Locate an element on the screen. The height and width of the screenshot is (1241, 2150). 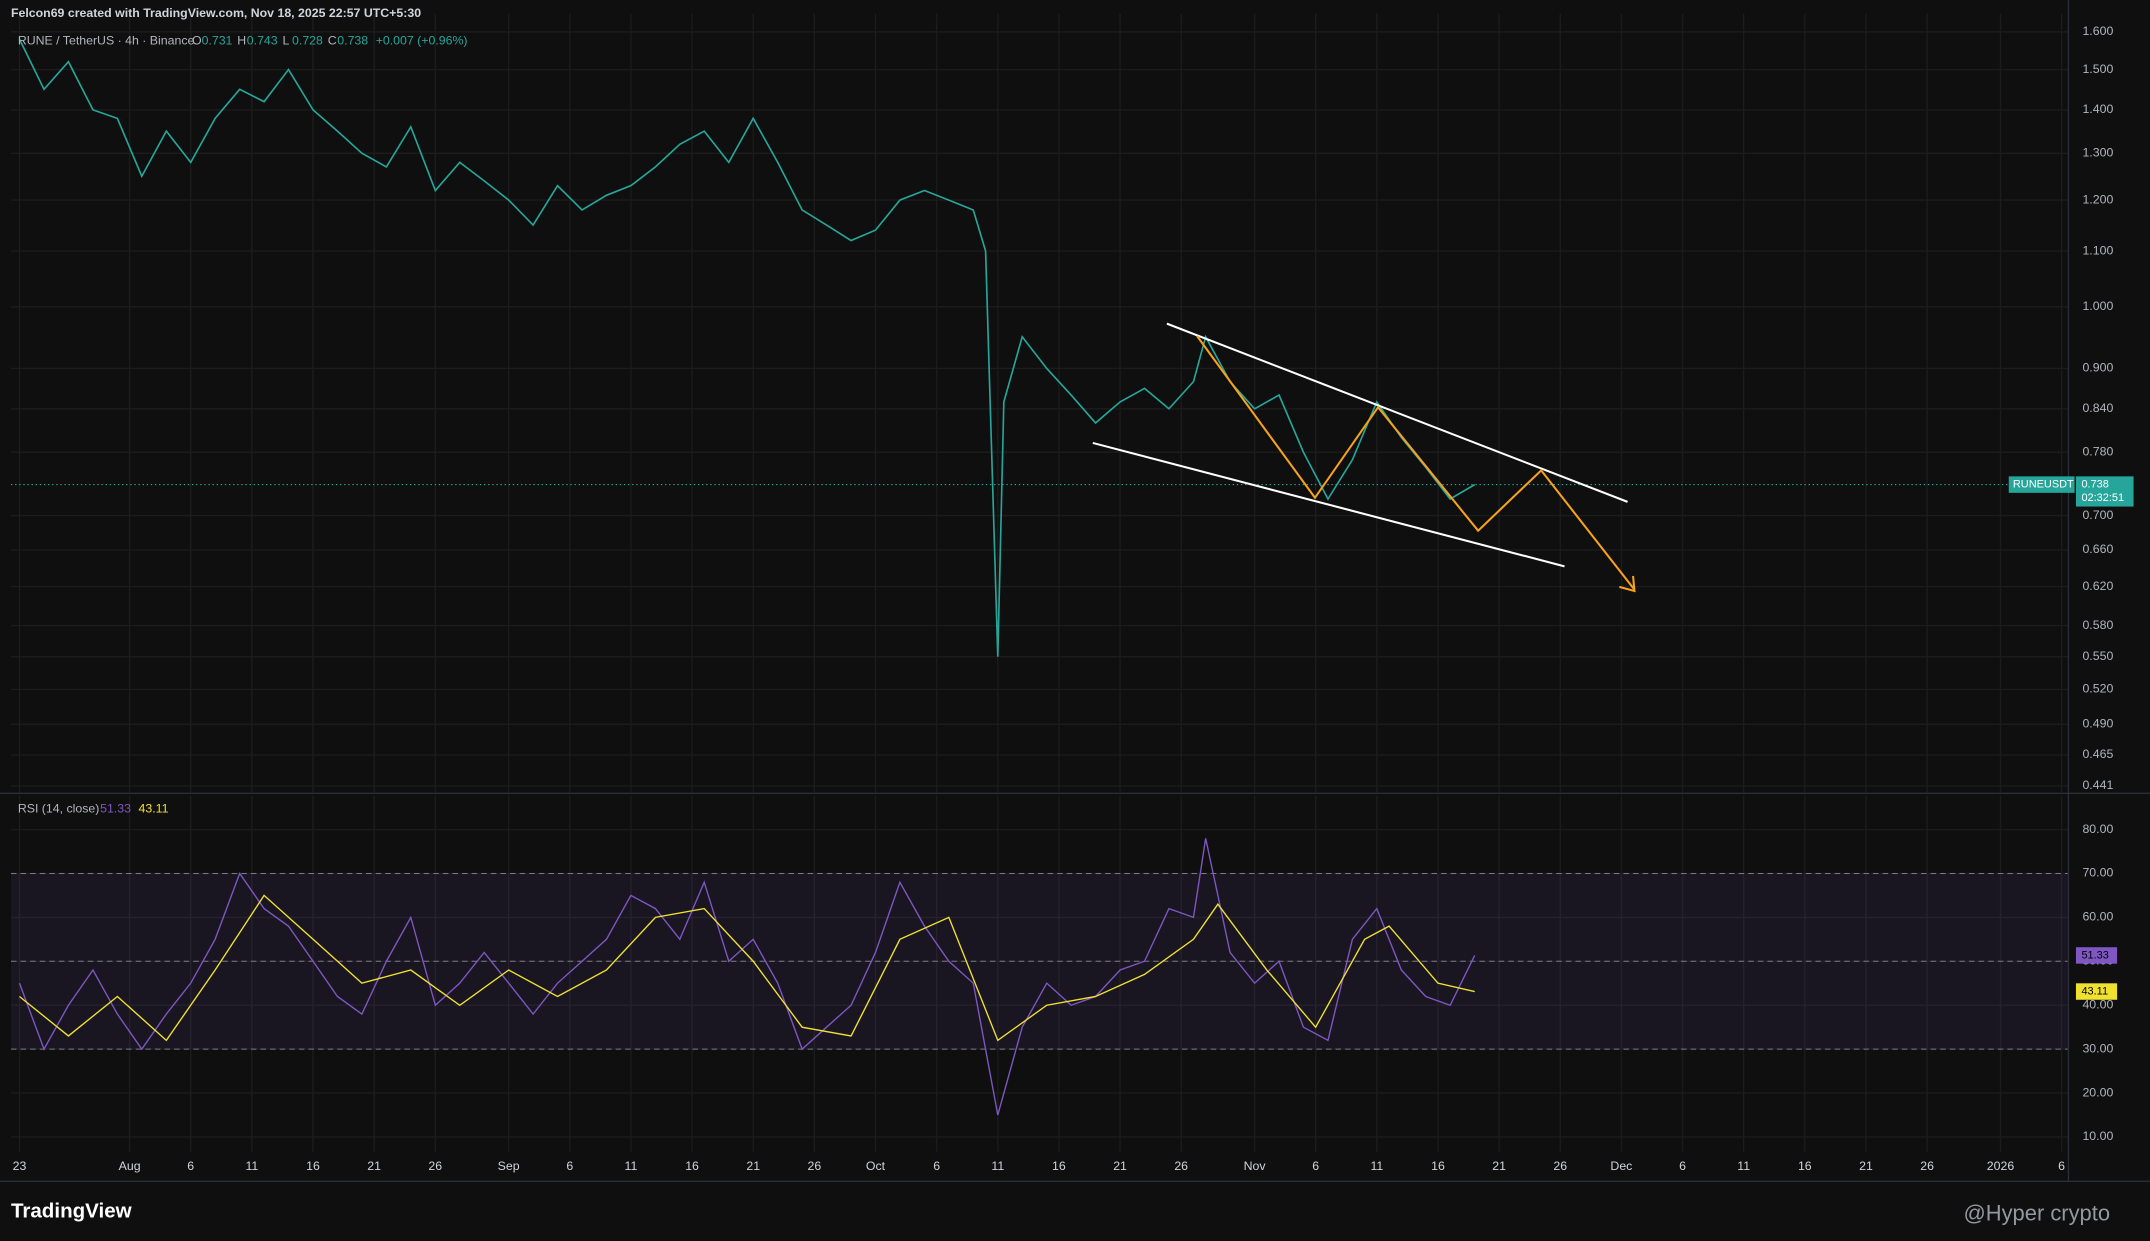
x-tick-label: 23 is located at coordinates (20, 1166).